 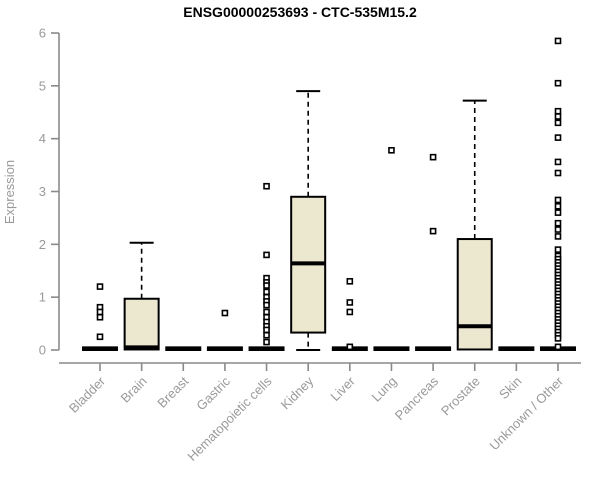 What do you see at coordinates (510, 388) in the screenshot?
I see `x-label-skin: Skin` at bounding box center [510, 388].